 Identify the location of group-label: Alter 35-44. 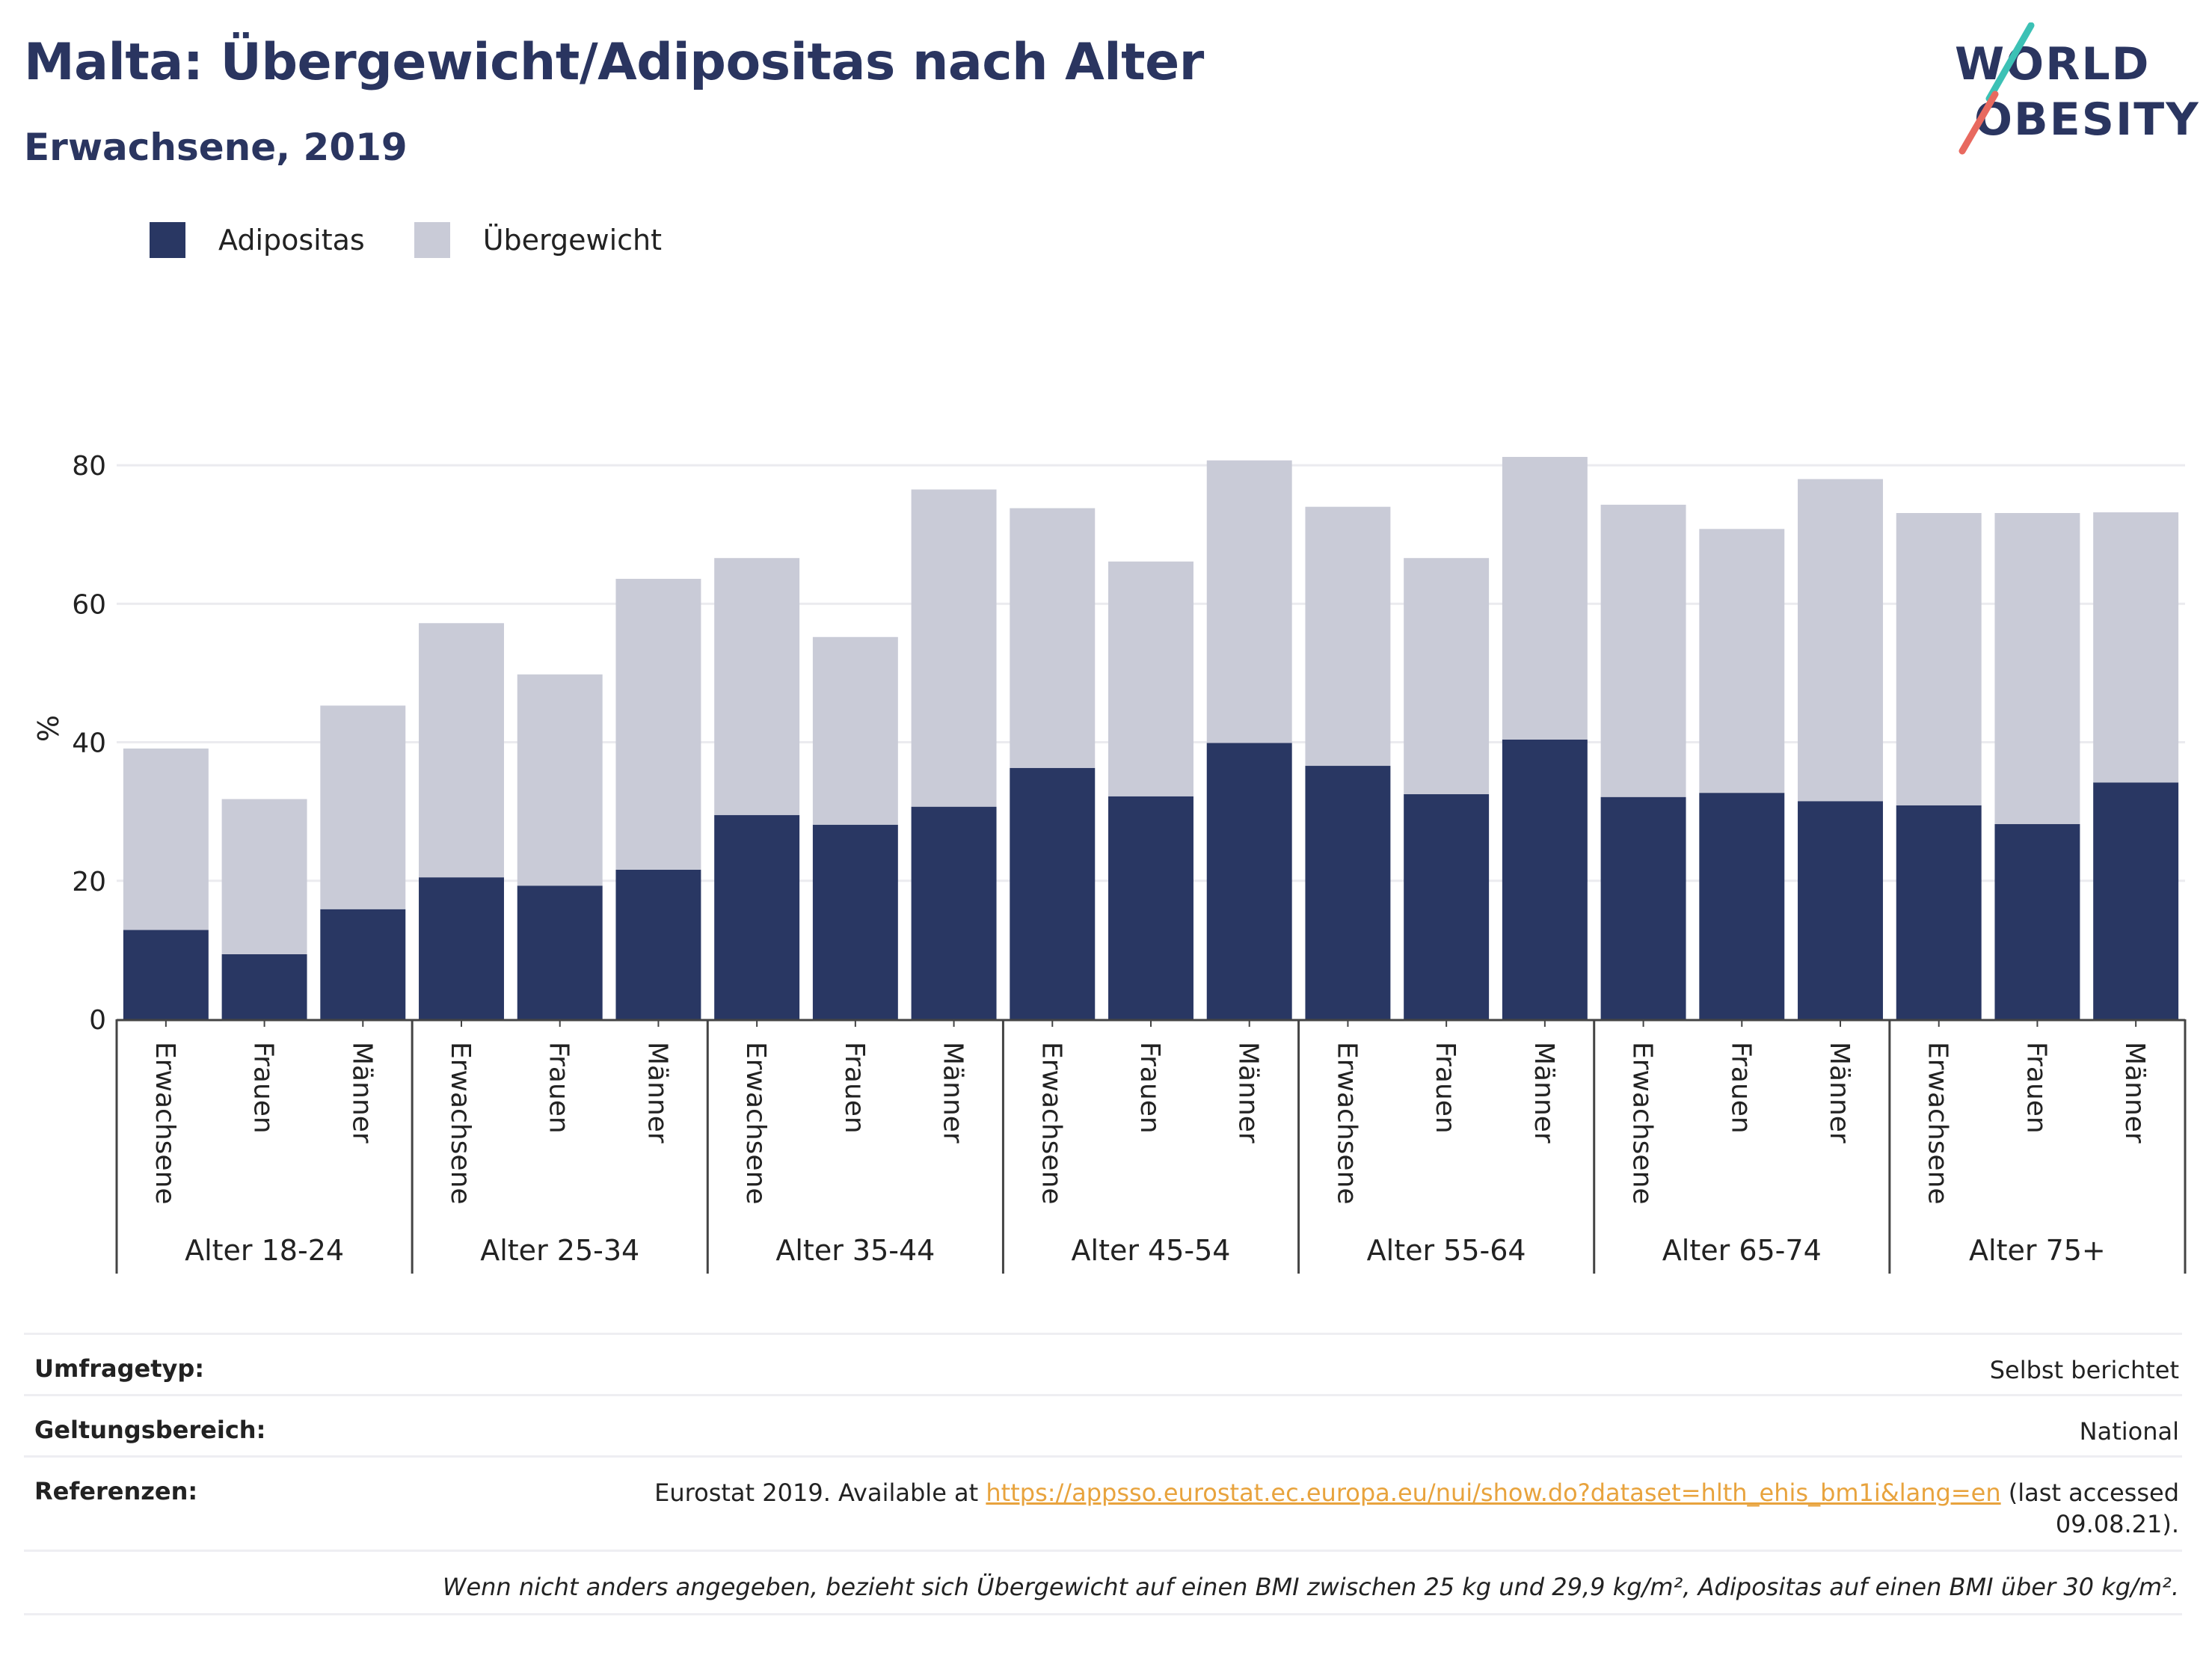
(855, 1250).